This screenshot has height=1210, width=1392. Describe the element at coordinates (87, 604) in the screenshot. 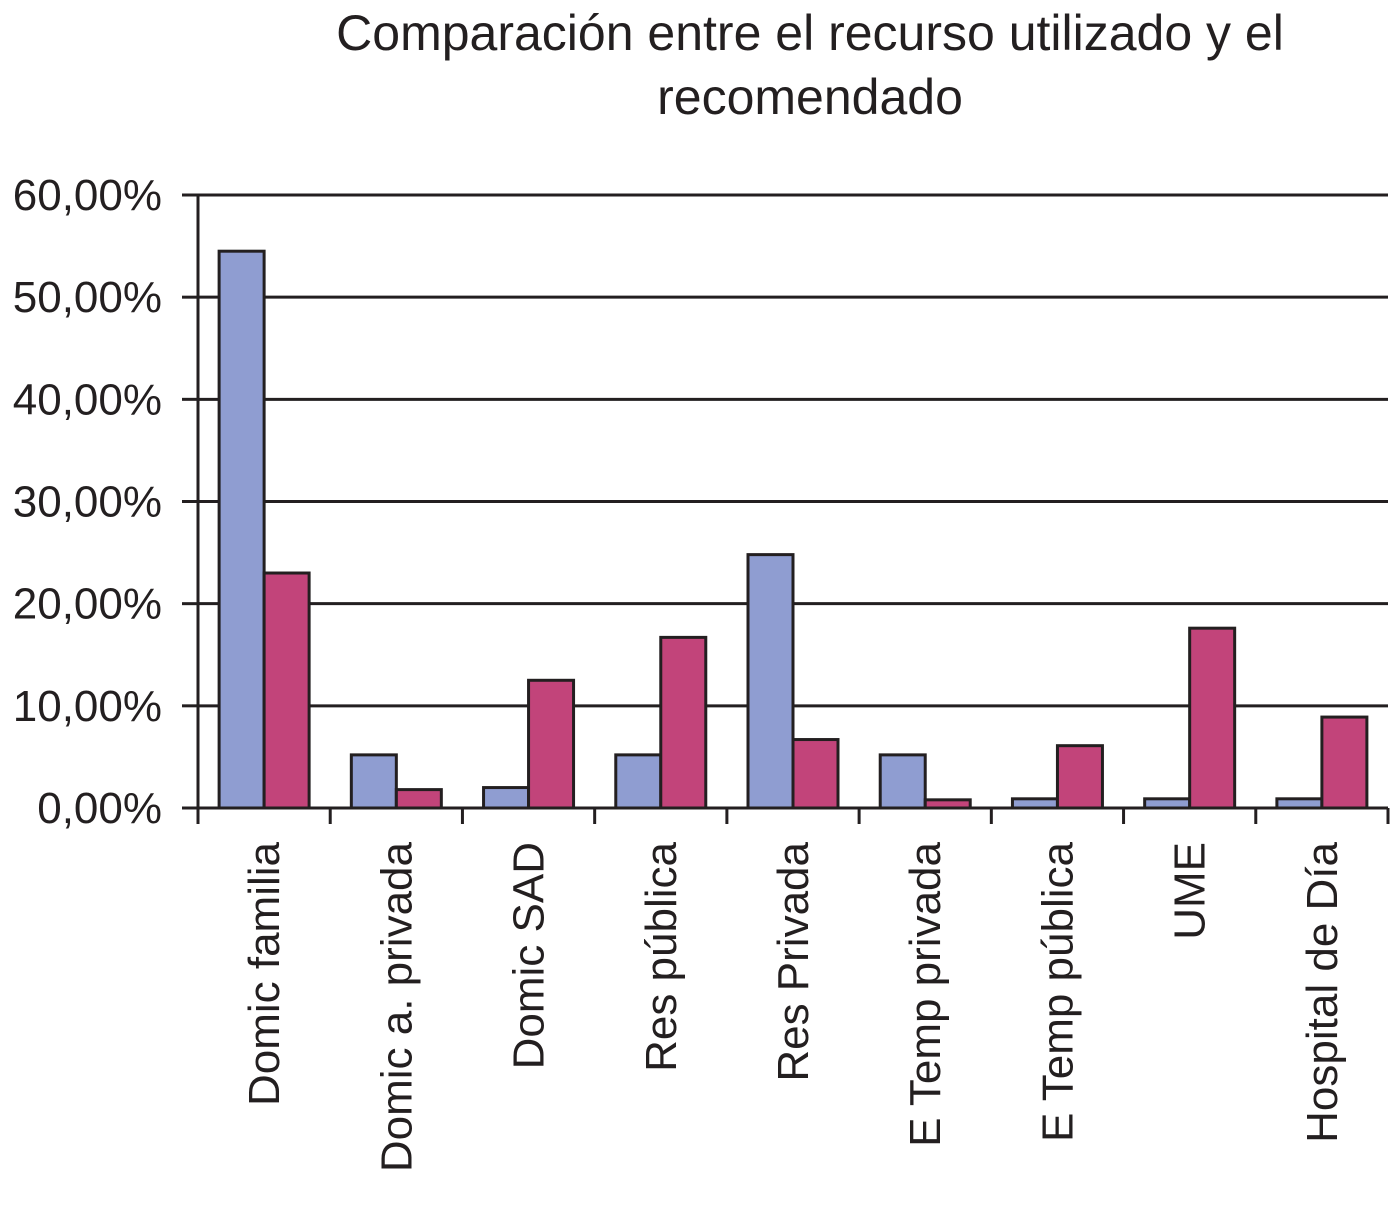

I see `y-tick-label-2: 20,00%` at that location.